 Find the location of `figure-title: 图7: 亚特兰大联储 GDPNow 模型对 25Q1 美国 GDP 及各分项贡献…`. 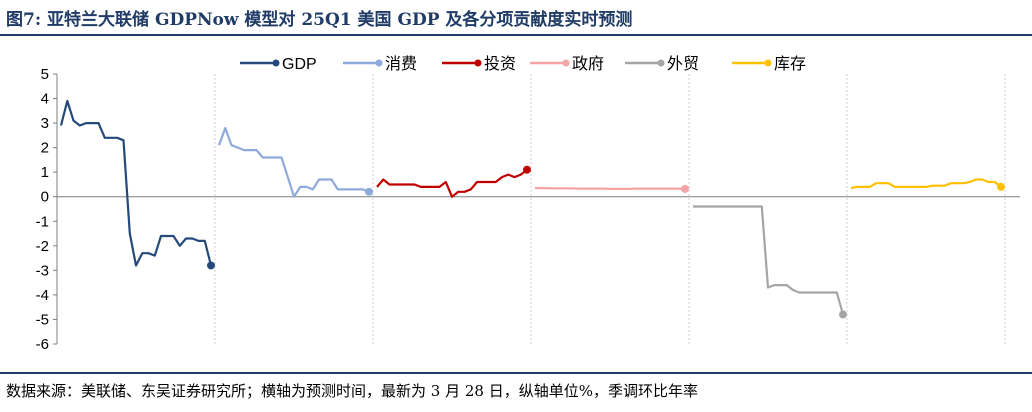

figure-title: 图7: 亚特兰大联储 GDPNow 模型对 25Q1 美国 GDP 及各分项贡献… is located at coordinates (319, 20).